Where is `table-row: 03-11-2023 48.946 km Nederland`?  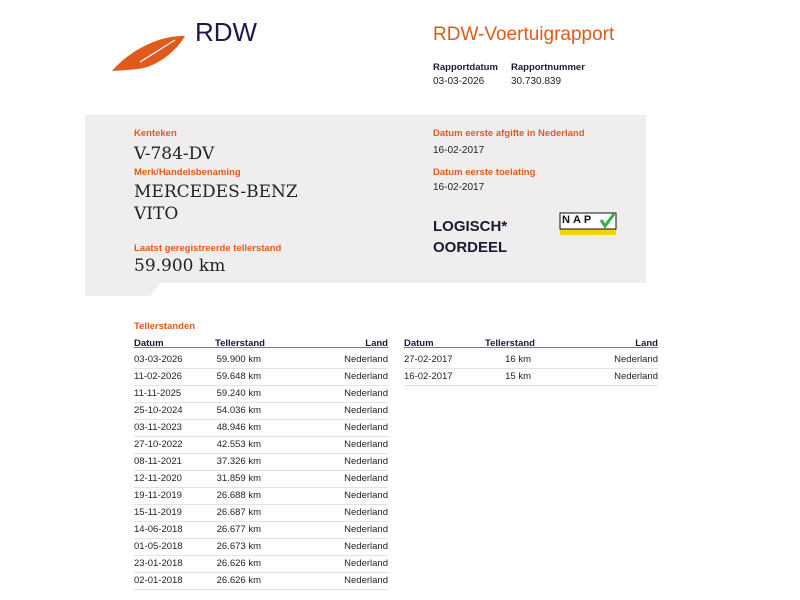 table-row: 03-11-2023 48.946 km Nederland is located at coordinates (261, 428).